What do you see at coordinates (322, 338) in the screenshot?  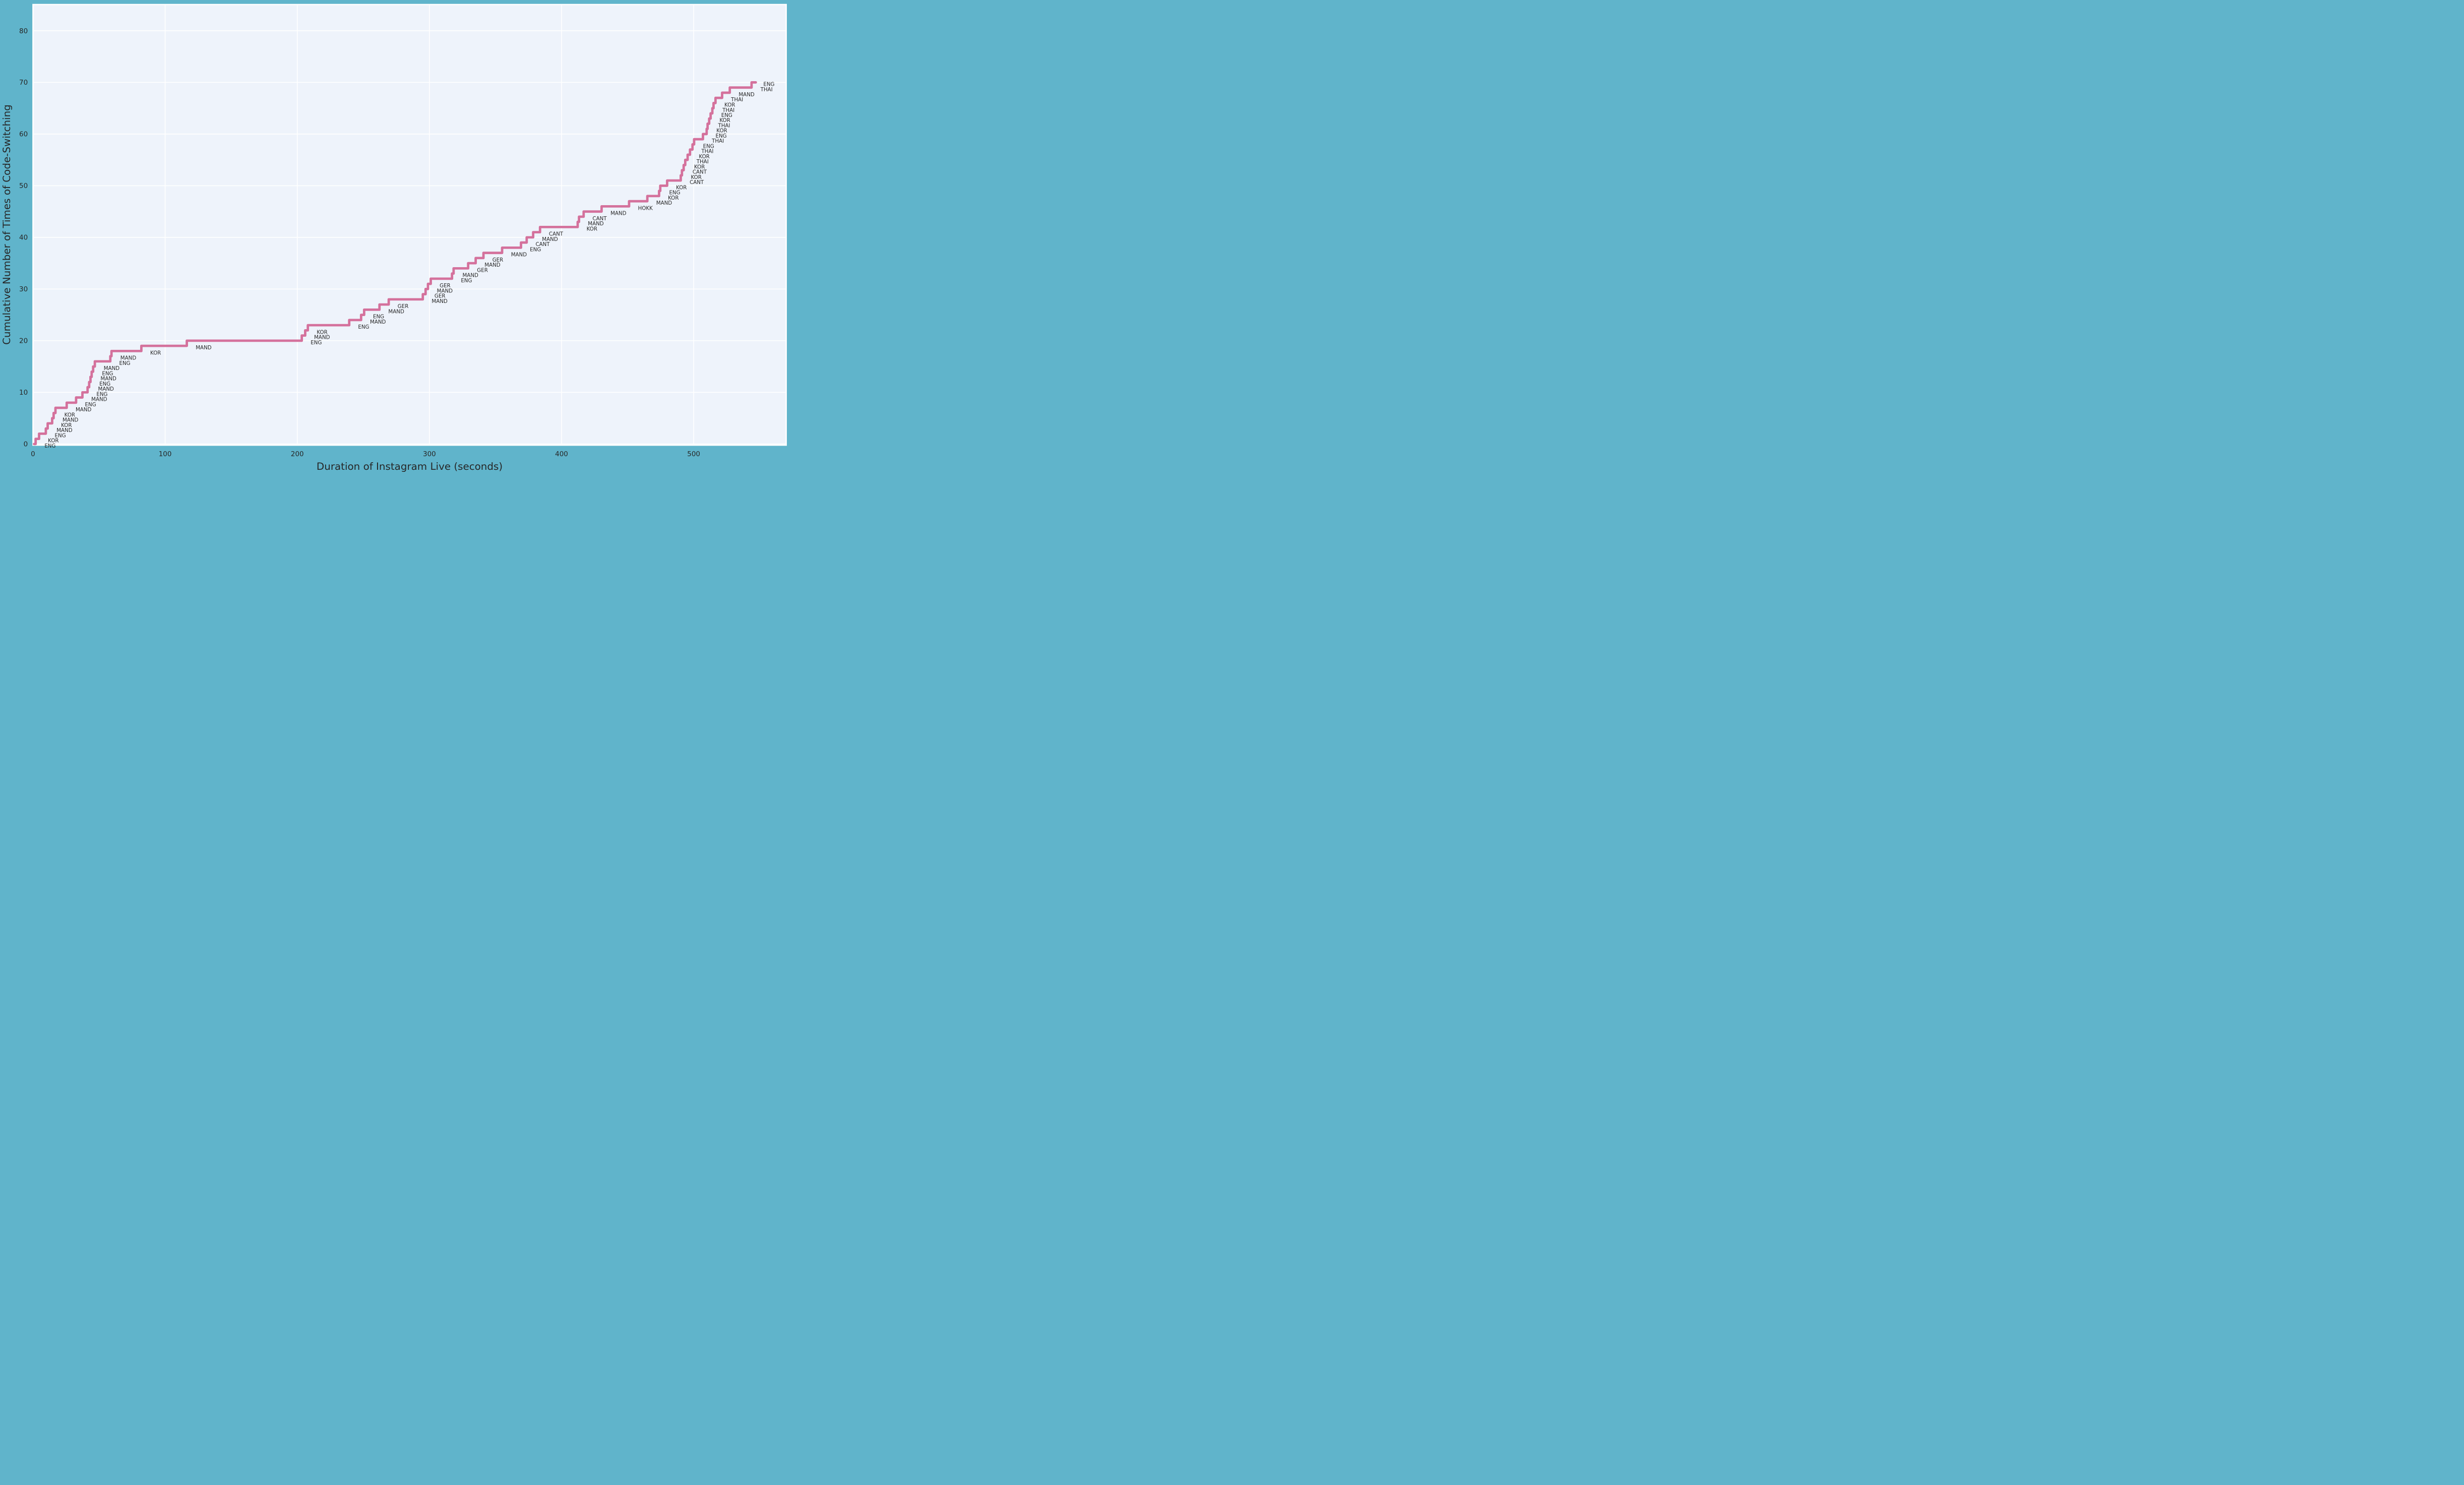 I see `event-label-22-MAND: MAND` at bounding box center [322, 338].